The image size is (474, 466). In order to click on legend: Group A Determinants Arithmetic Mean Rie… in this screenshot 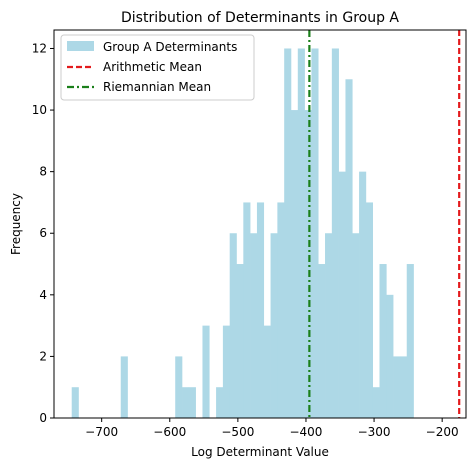, I will do `click(157, 67)`.